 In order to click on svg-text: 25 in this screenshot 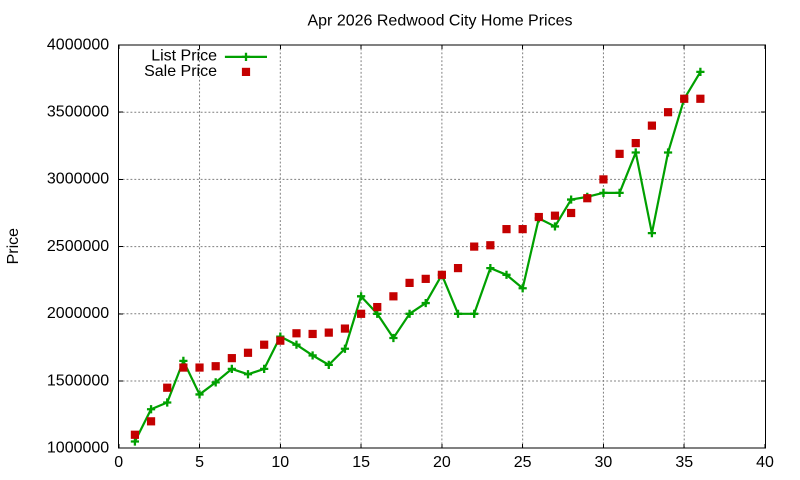, I will do `click(523, 462)`.